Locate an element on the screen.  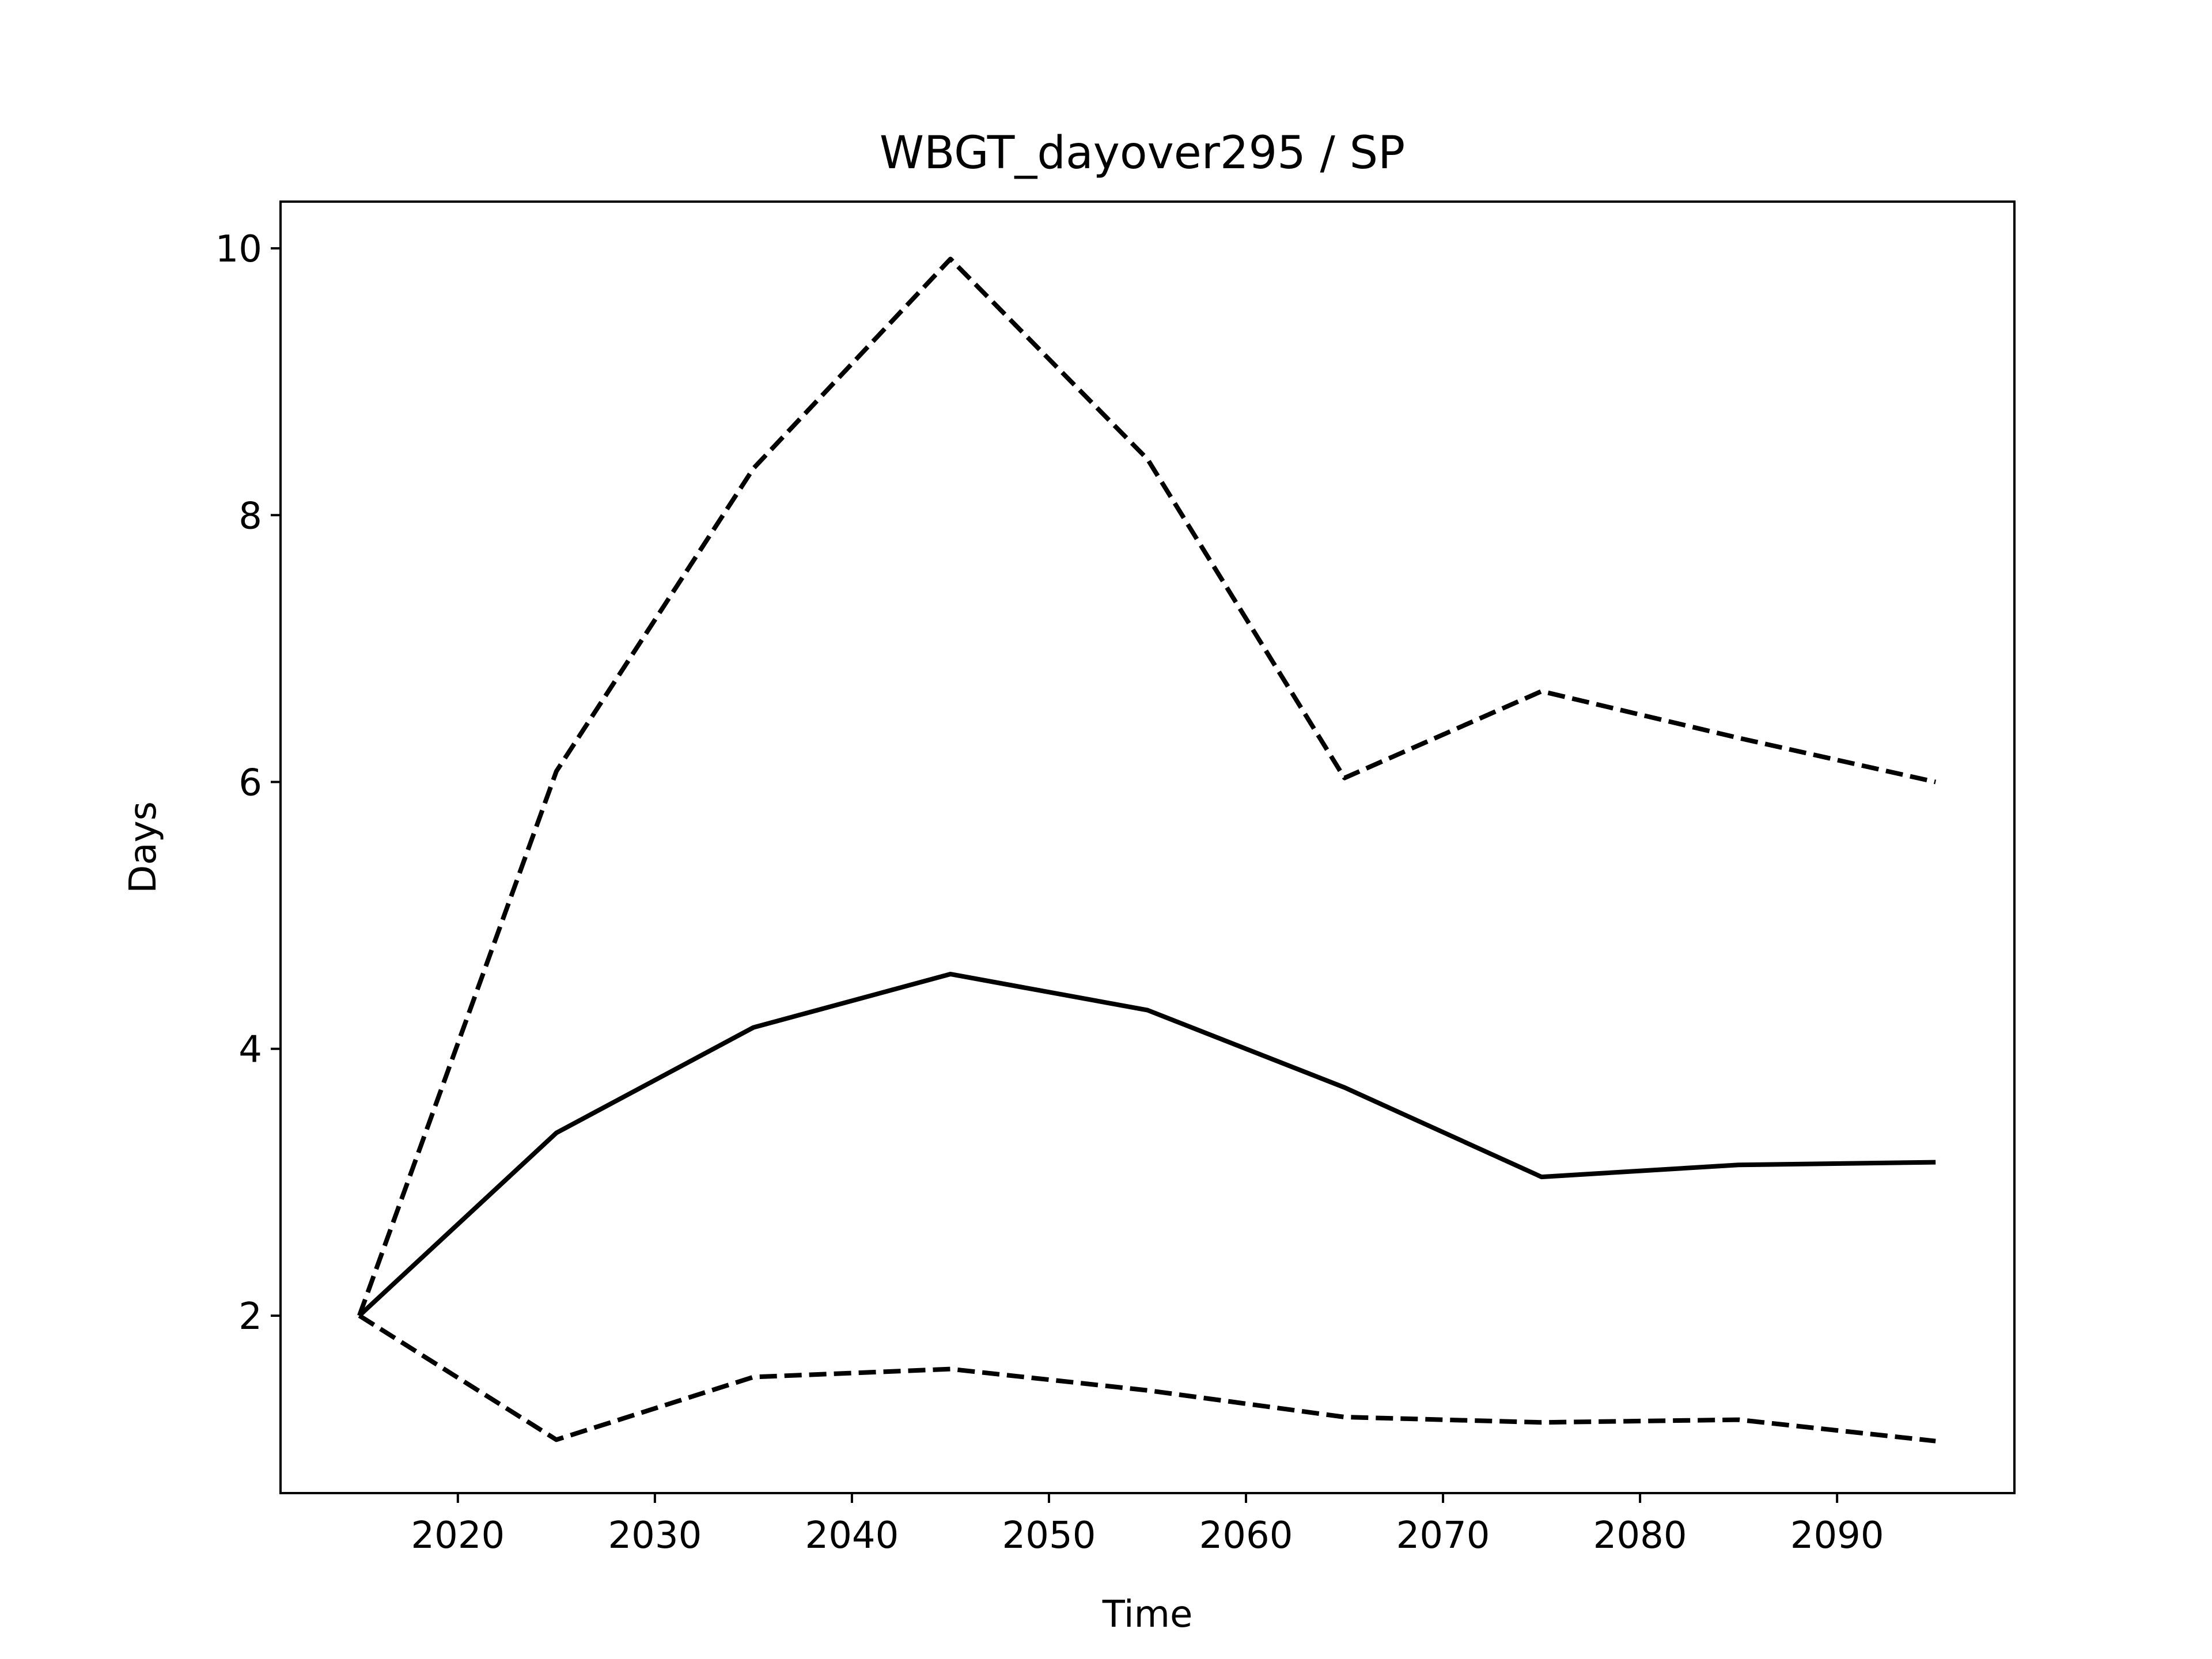
x-tick-label: 2070 is located at coordinates (1443, 1535).